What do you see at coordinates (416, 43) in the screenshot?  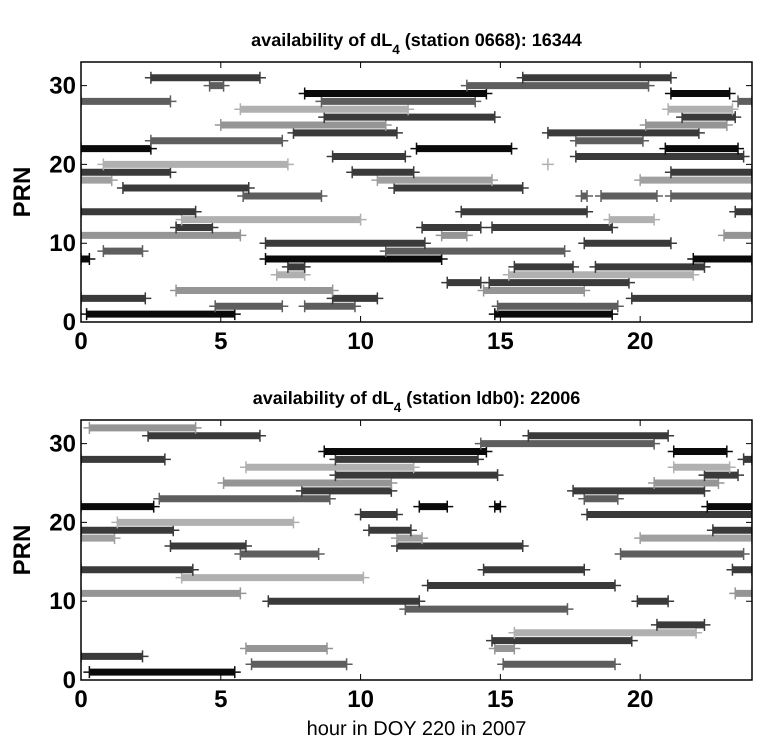 I see `chart-title: availability of dL$_{4}$ (station 0668): 16344` at bounding box center [416, 43].